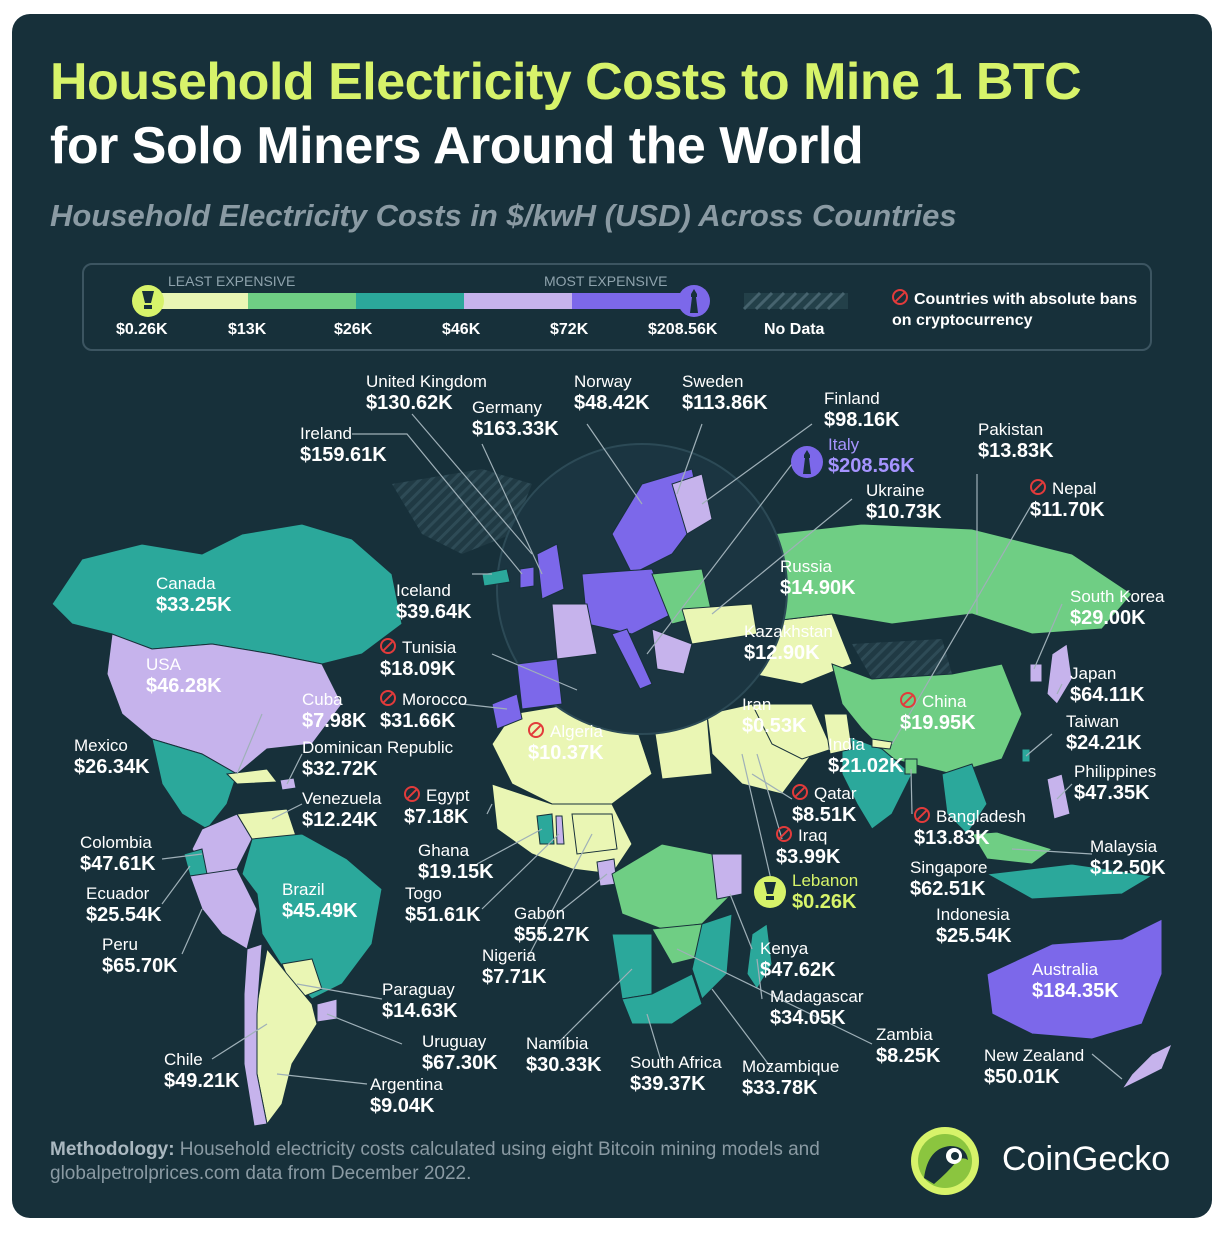 Image resolution: width=1224 pixels, height=1234 pixels. I want to click on mozambique-shape, so click(712, 956).